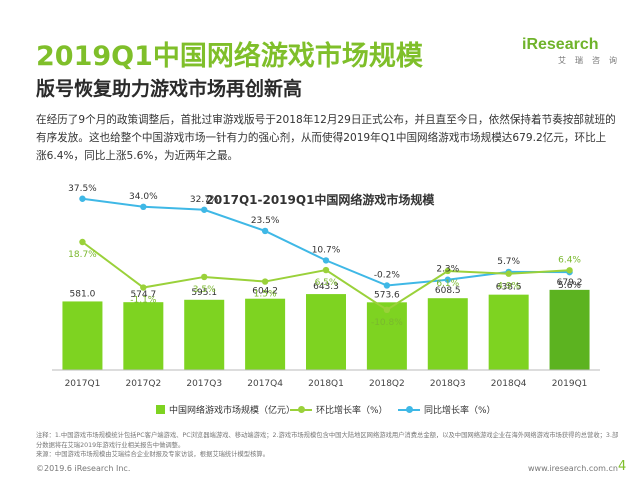 The image size is (640, 480). Describe the element at coordinates (622, 466) in the screenshot. I see `page-number: 4` at that location.